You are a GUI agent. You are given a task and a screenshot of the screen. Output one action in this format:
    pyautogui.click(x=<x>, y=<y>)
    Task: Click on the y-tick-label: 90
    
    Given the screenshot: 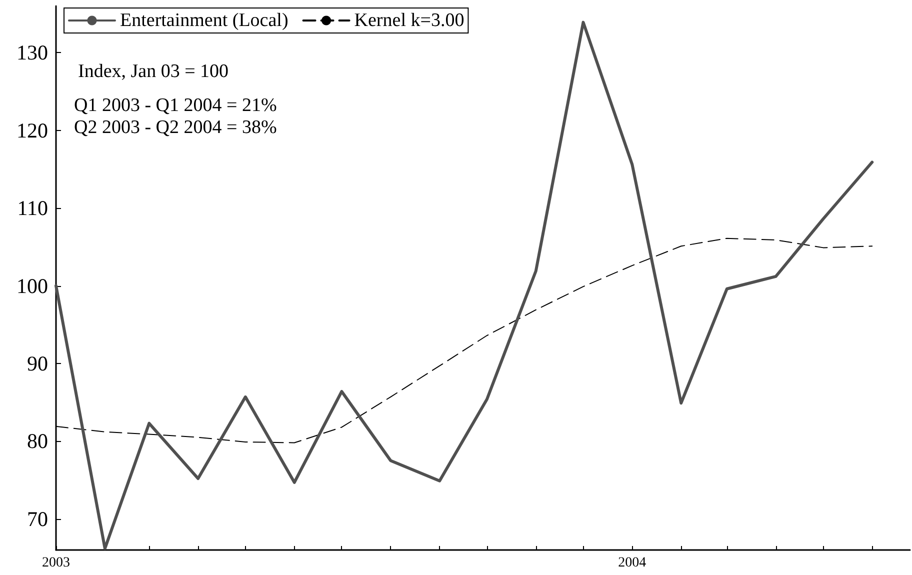 What is the action you would take?
    pyautogui.click(x=37, y=363)
    